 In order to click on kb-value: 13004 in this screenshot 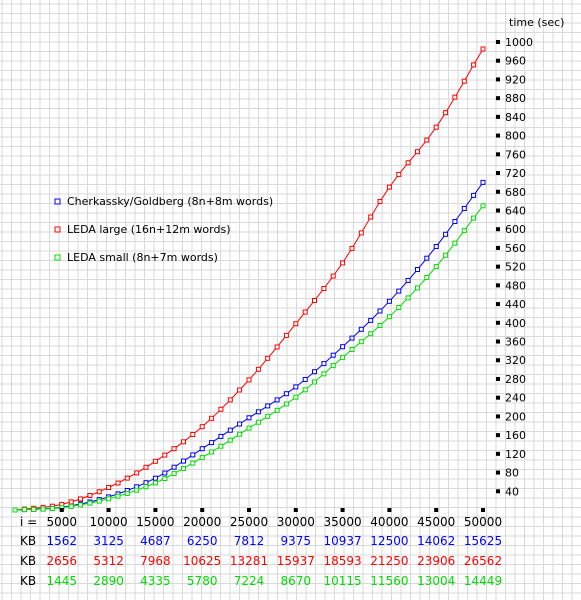, I will do `click(436, 581)`.